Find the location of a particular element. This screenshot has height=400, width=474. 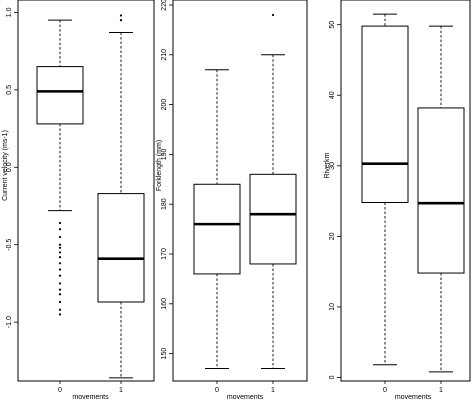

y-tick-label: 170 is located at coordinates (164, 254).